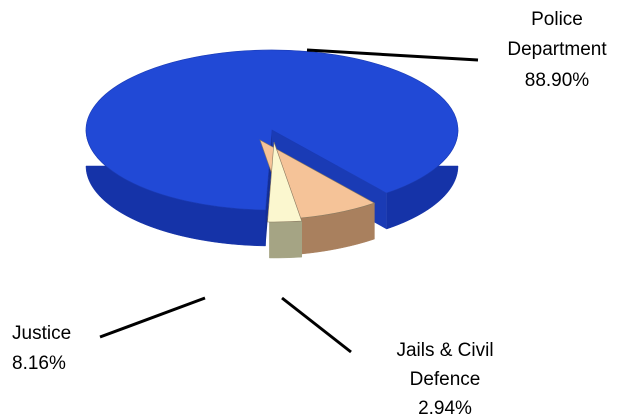  Describe the element at coordinates (39, 363) in the screenshot. I see `slice-value-justice: 8.16%` at that location.